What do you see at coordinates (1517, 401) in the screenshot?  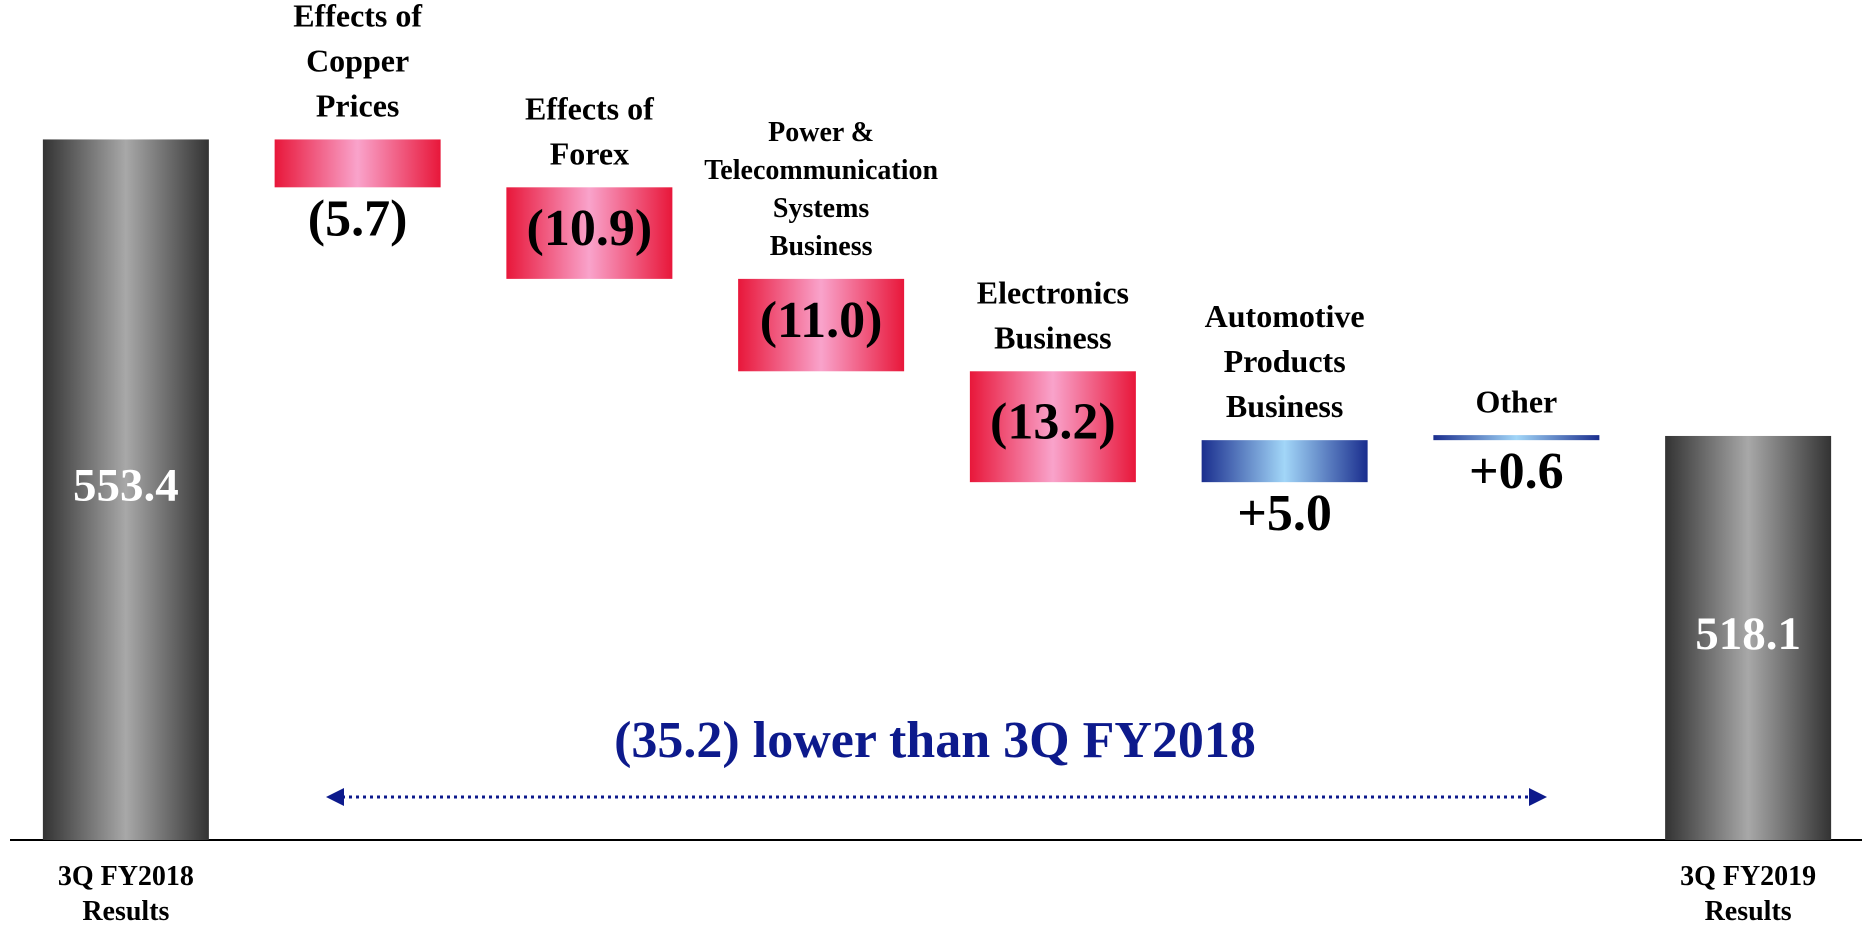 I see `category-label: Other` at bounding box center [1517, 401].